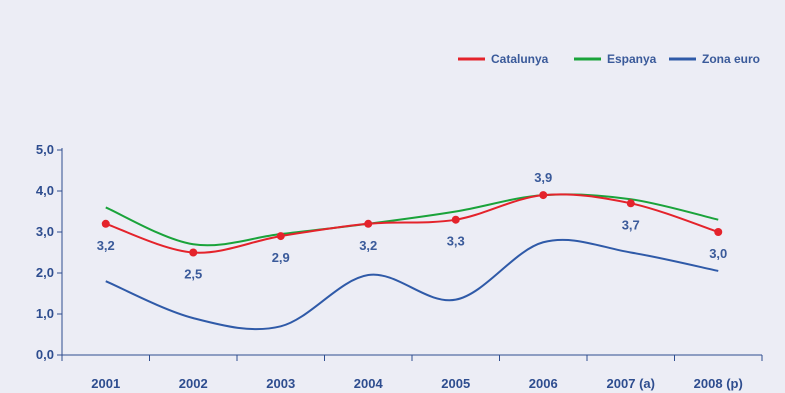 The image size is (785, 393). What do you see at coordinates (45, 272) in the screenshot?
I see `y-tick-label: 2,0` at bounding box center [45, 272].